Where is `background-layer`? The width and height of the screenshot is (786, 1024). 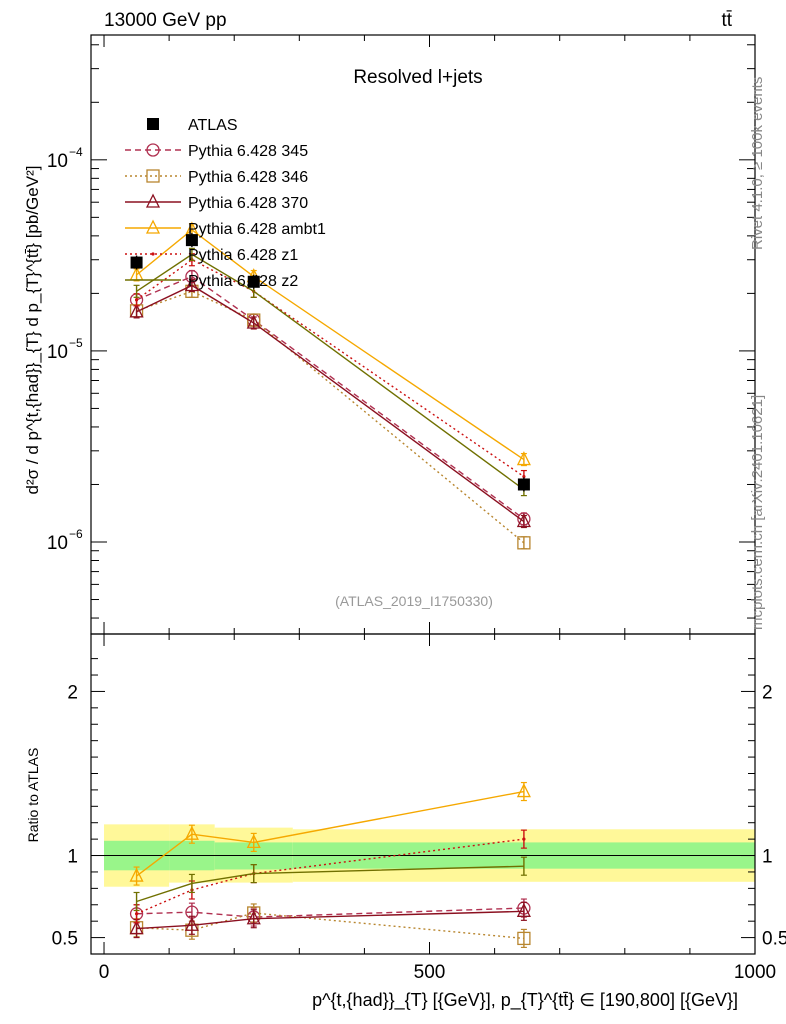
background-layer is located at coordinates (423, 855).